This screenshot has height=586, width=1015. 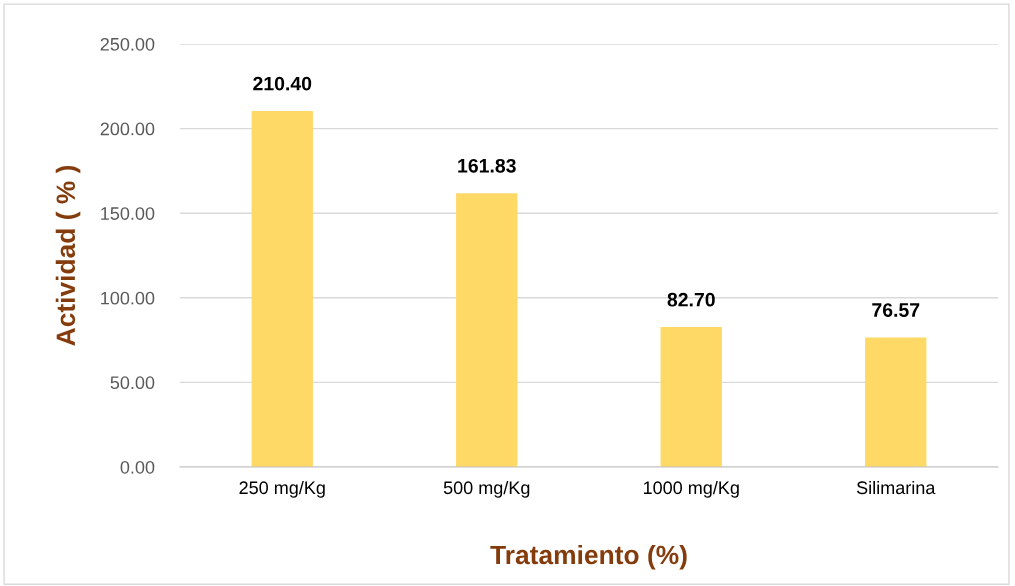 What do you see at coordinates (486, 489) in the screenshot?
I see `x-tick-label: 500 mg/Kg` at bounding box center [486, 489].